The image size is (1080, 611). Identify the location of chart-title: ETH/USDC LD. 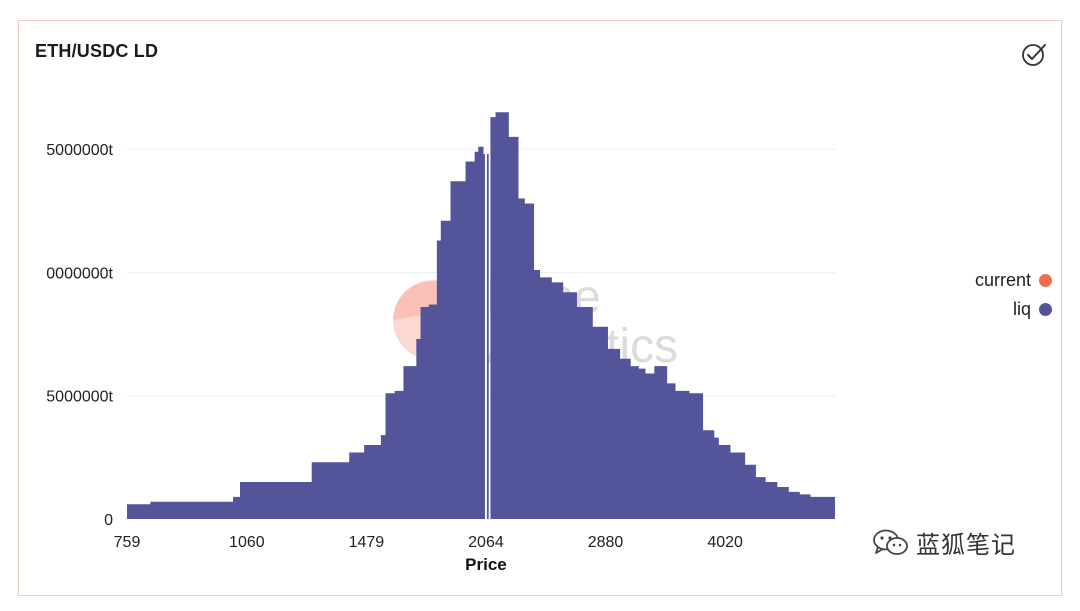
(97, 51).